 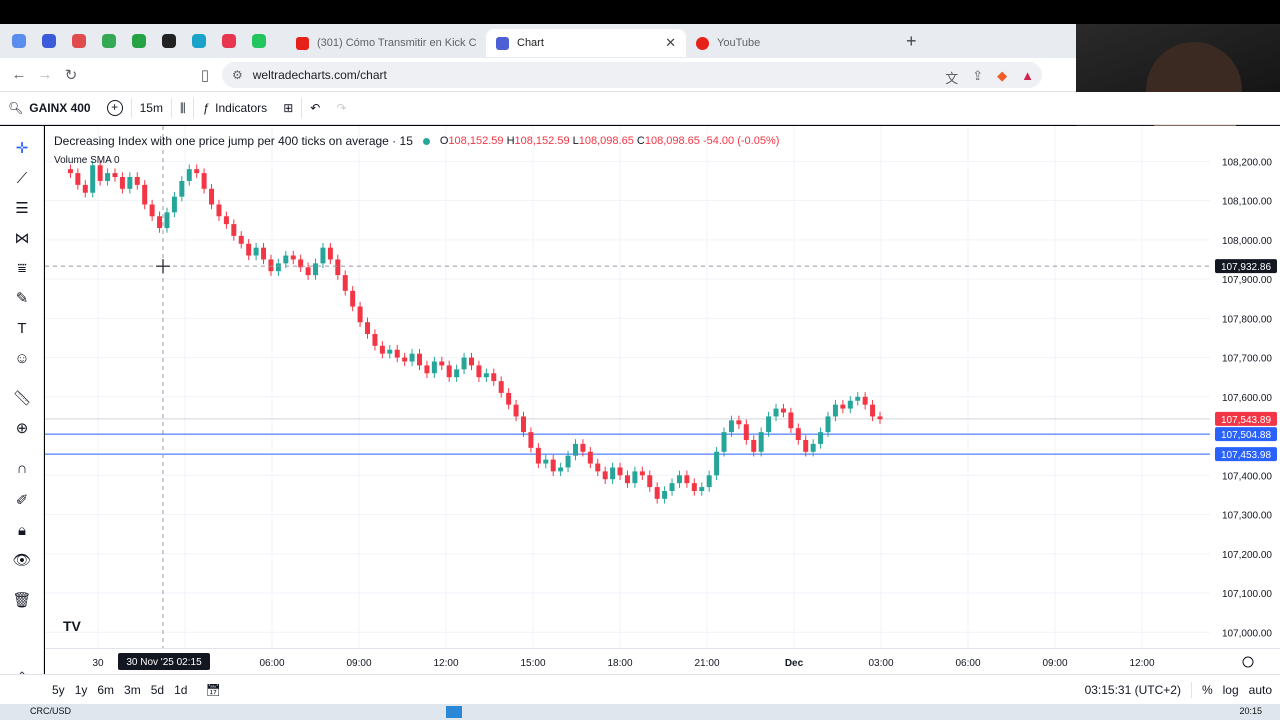 What do you see at coordinates (81, 689) in the screenshot?
I see `range-1y: 1y` at bounding box center [81, 689].